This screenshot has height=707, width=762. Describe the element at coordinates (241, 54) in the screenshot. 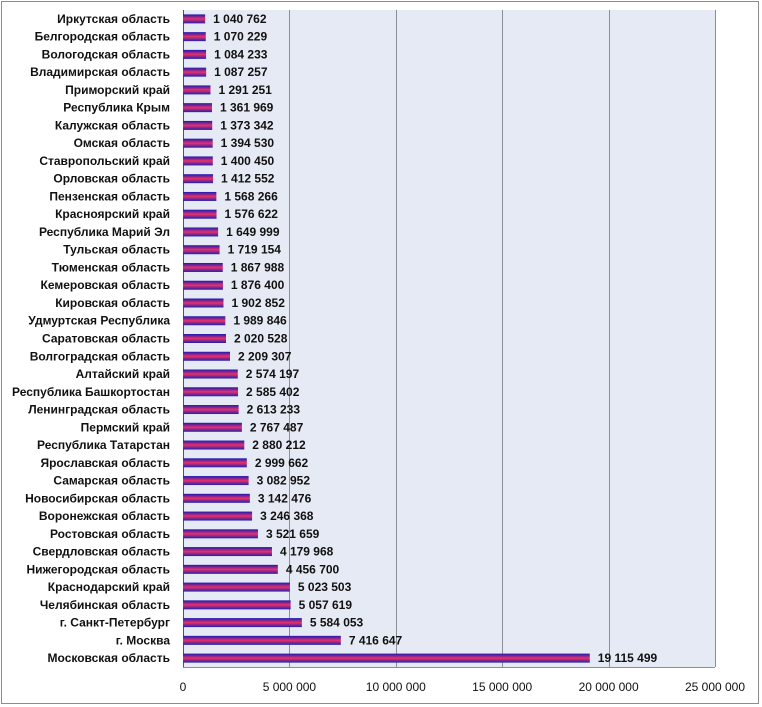

I see `value-label: 1 084 233` at that location.